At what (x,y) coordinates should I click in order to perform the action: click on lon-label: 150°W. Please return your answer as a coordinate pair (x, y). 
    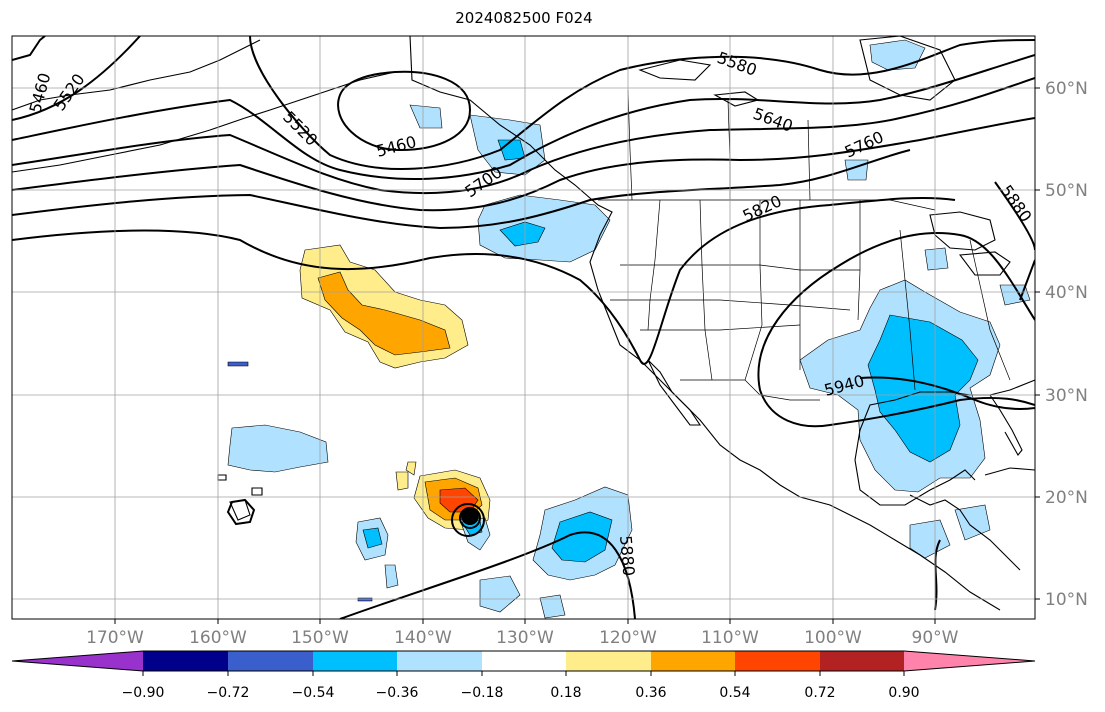
    Looking at the image, I should click on (320, 638).